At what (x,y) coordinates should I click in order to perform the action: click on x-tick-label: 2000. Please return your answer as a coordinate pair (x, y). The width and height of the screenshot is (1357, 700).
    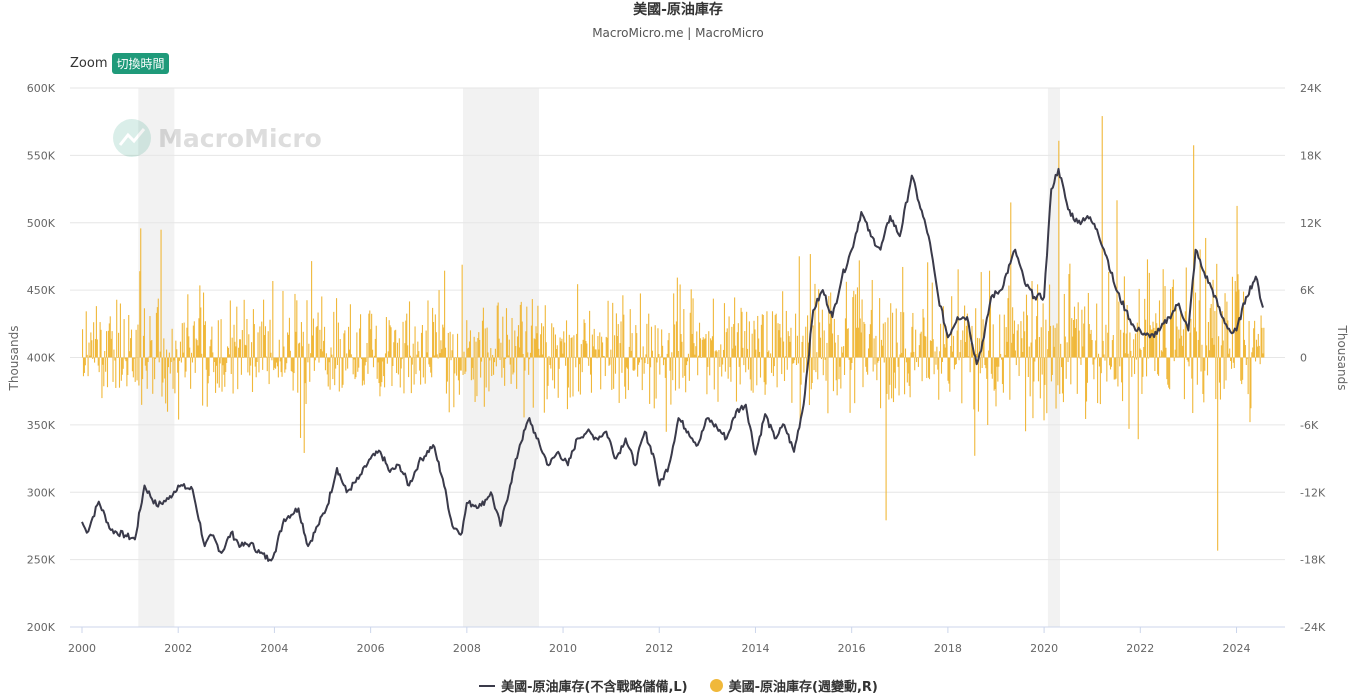
    Looking at the image, I should click on (82, 648).